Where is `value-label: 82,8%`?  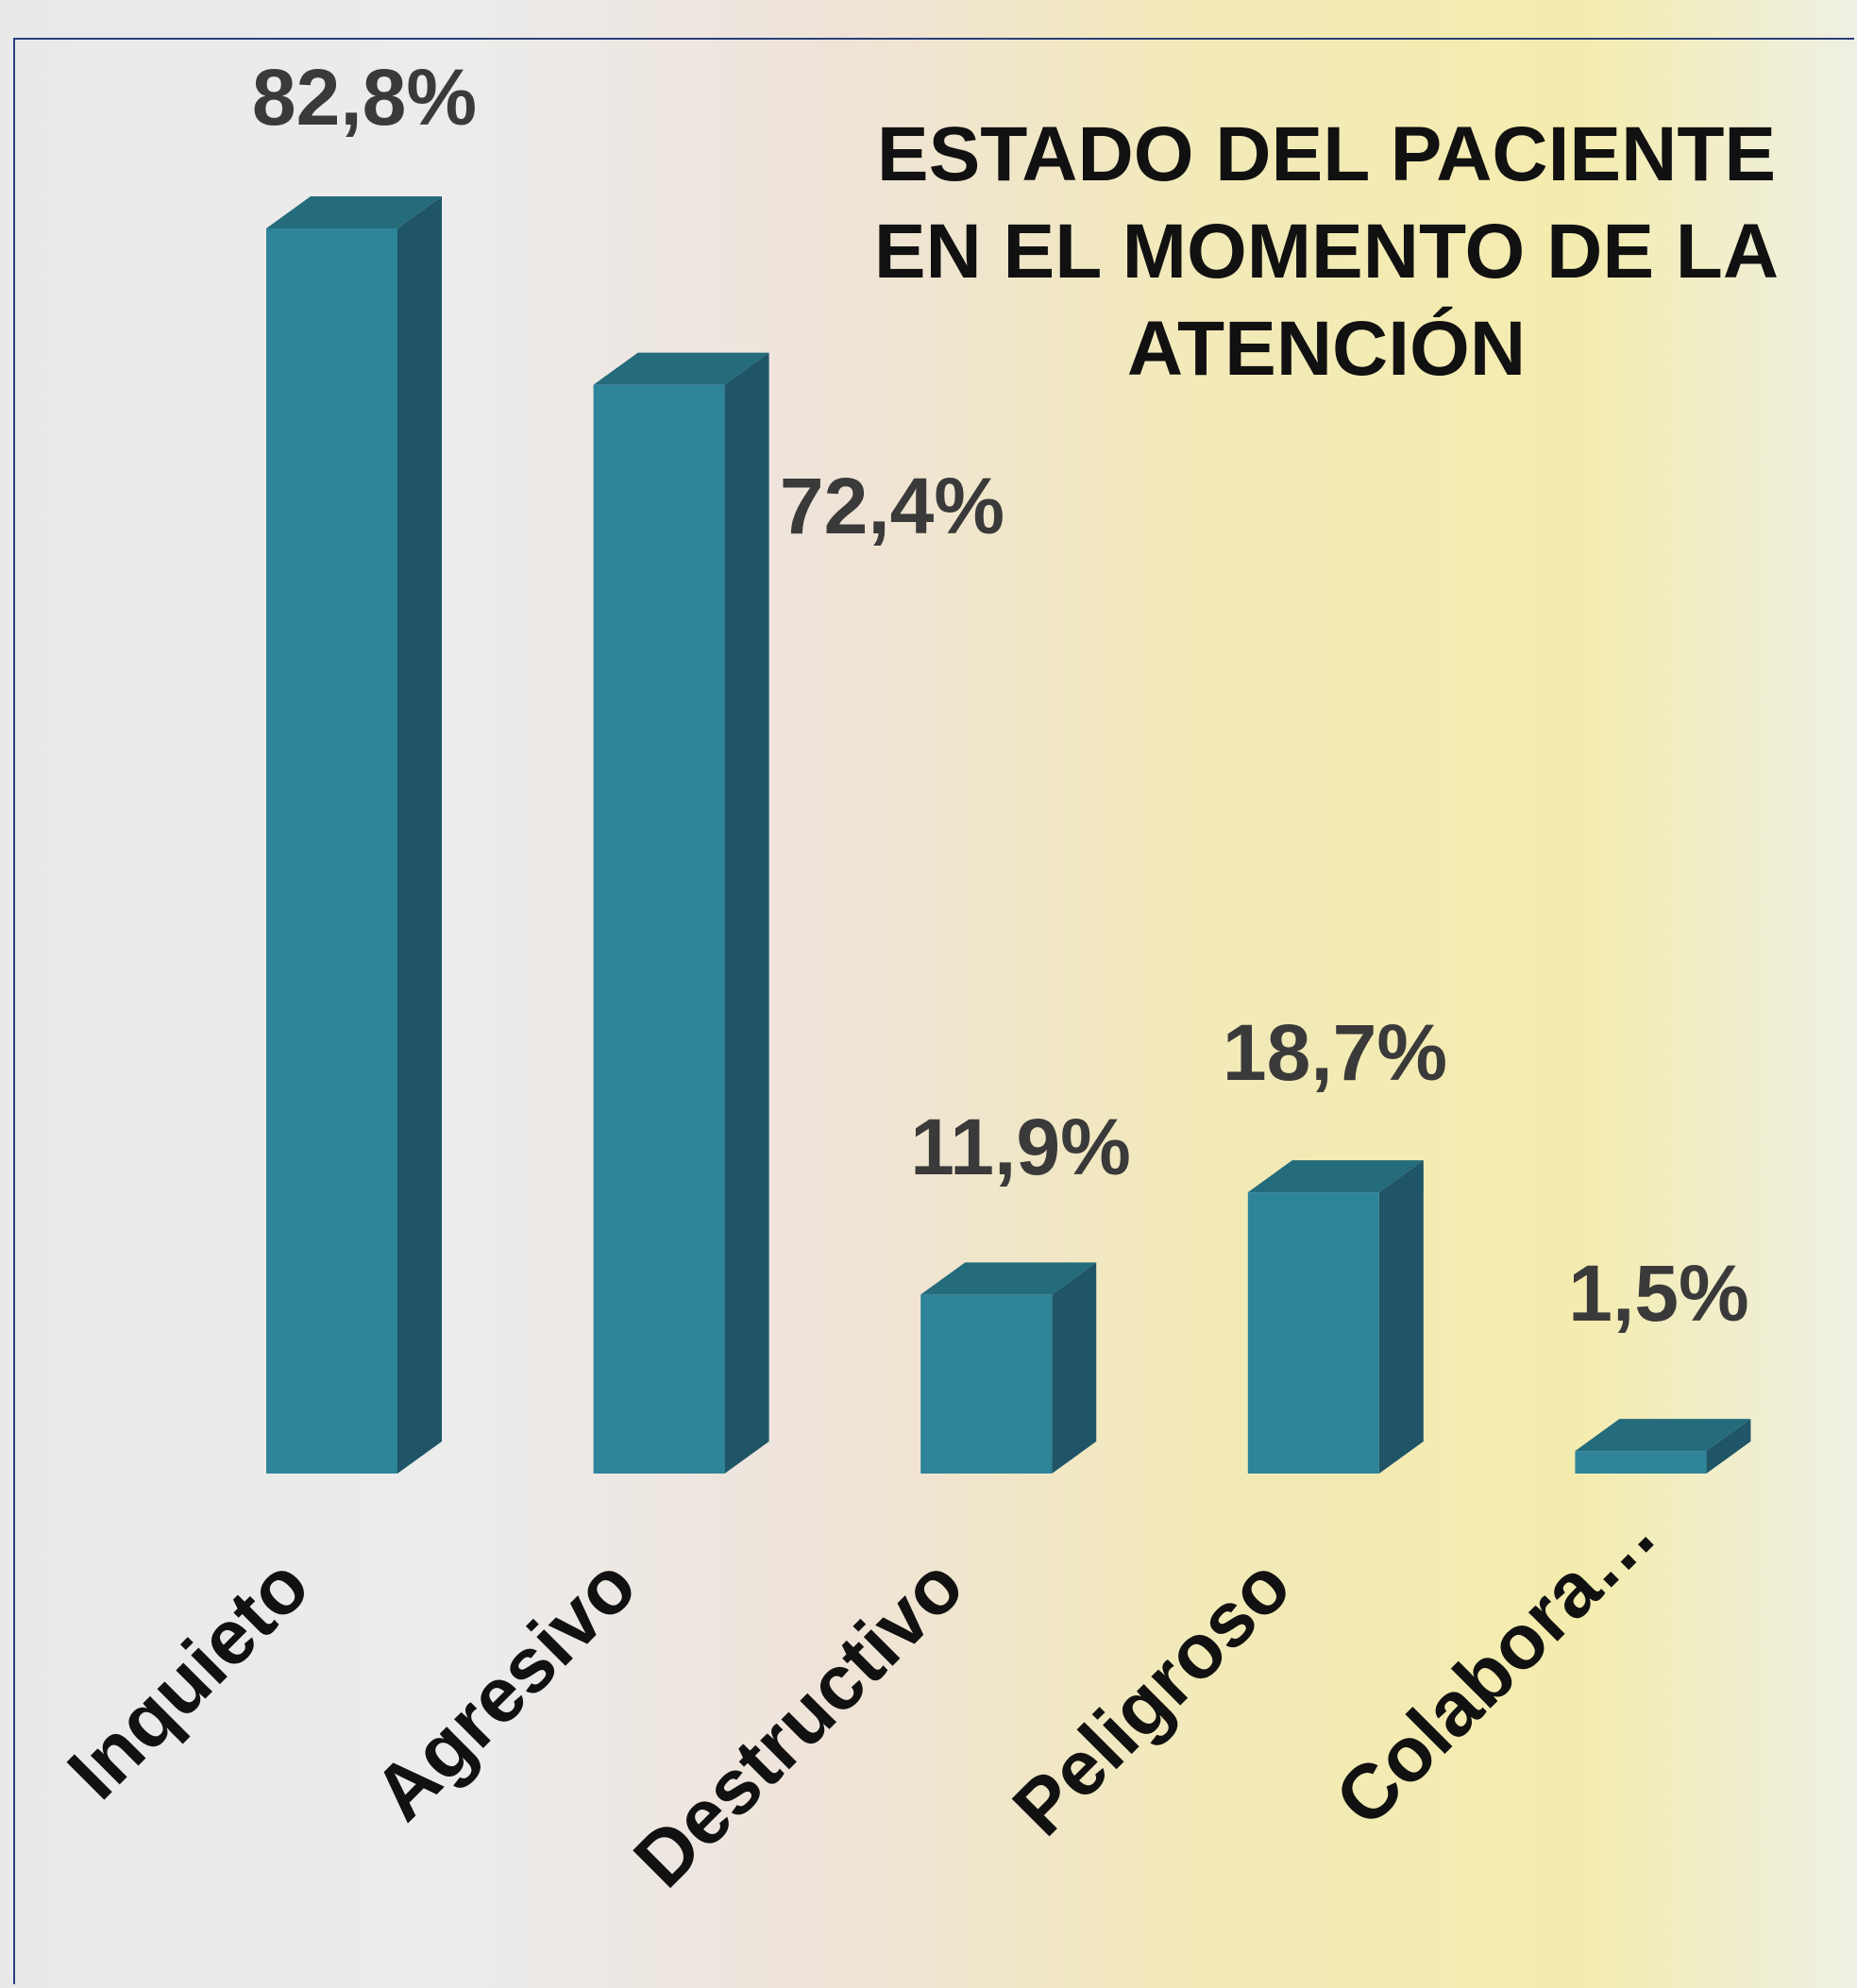
value-label: 82,8% is located at coordinates (364, 97).